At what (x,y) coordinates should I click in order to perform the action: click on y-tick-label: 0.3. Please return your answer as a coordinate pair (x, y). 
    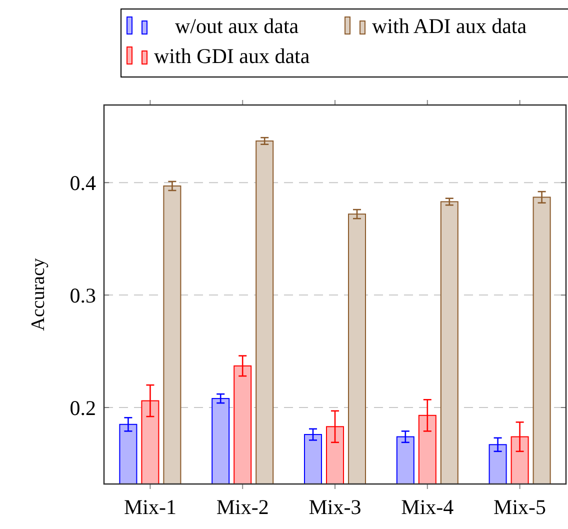
    Looking at the image, I should click on (83, 295).